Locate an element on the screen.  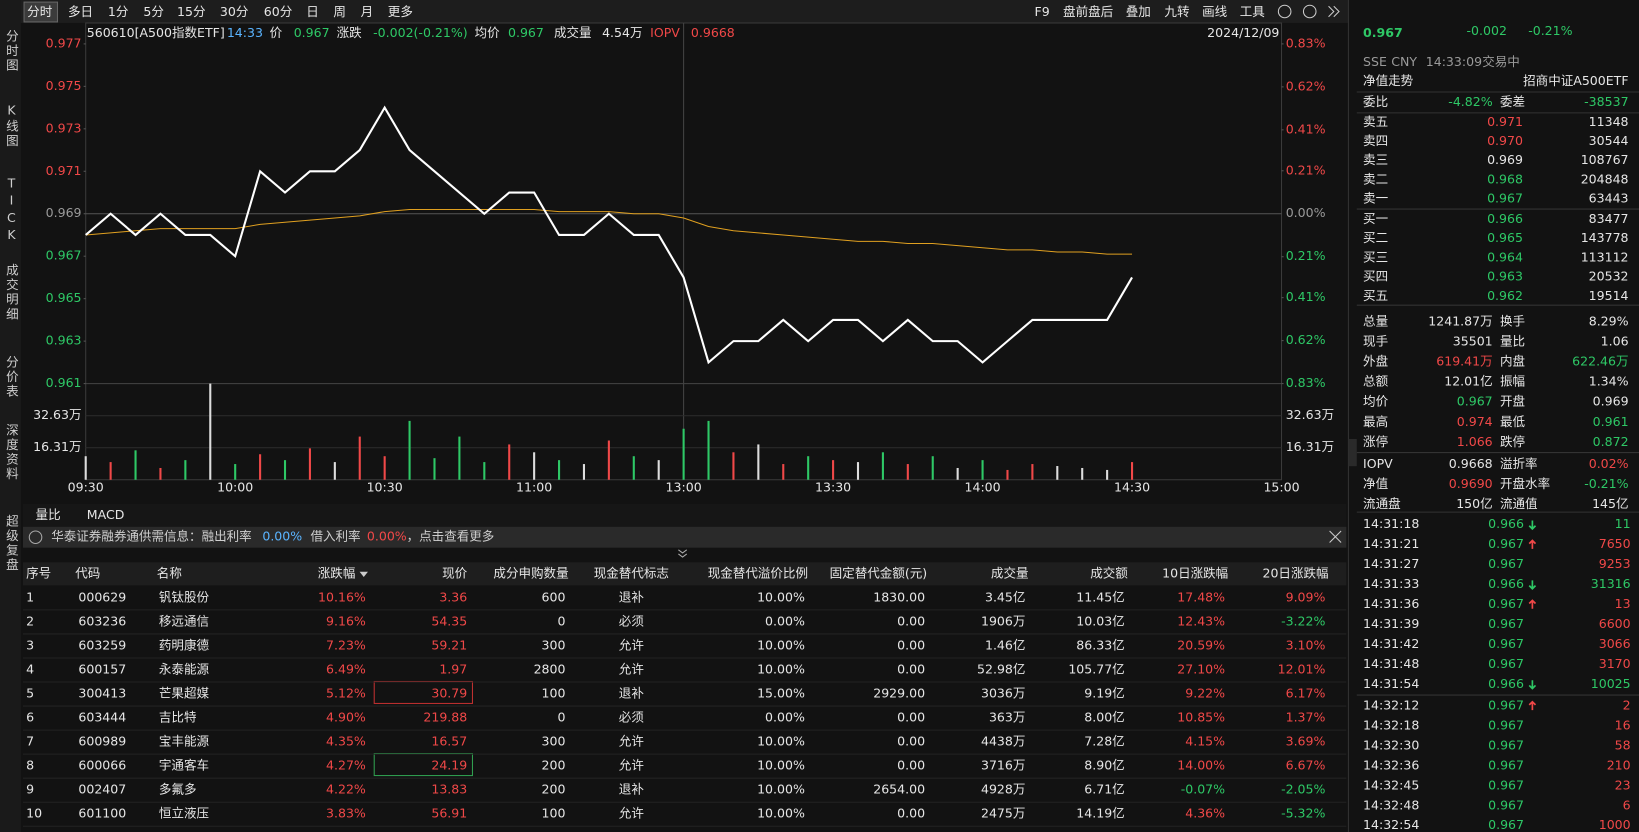
side-tab: 成交明细 is located at coordinates (11, 292).